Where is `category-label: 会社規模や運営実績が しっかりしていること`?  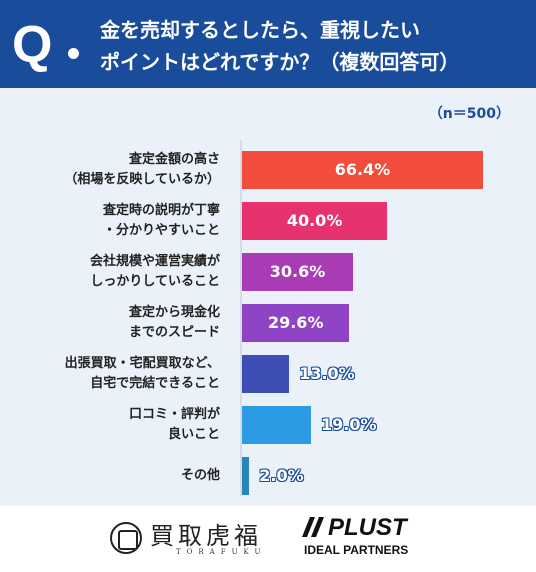 category-label: 会社規模や運営実績が しっかりしていること is located at coordinates (155, 272).